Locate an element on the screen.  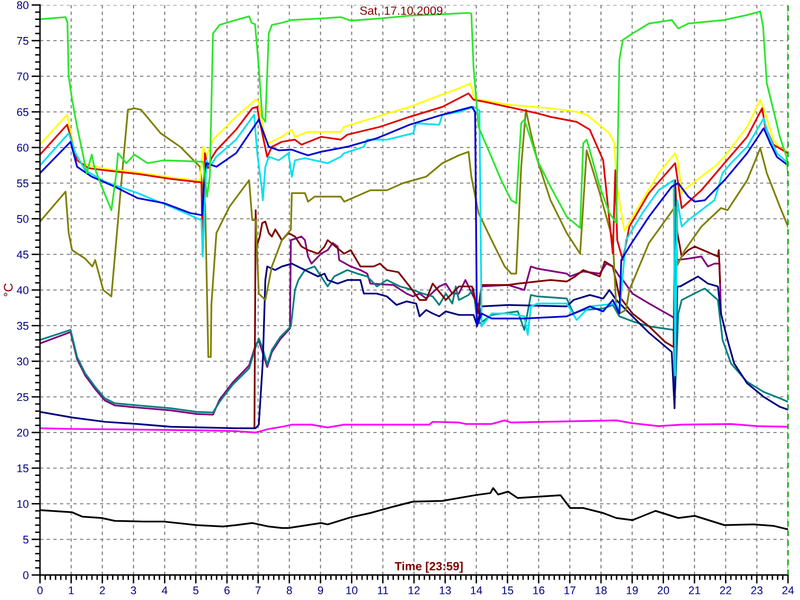
x-tick-label: 1 is located at coordinates (71, 590).